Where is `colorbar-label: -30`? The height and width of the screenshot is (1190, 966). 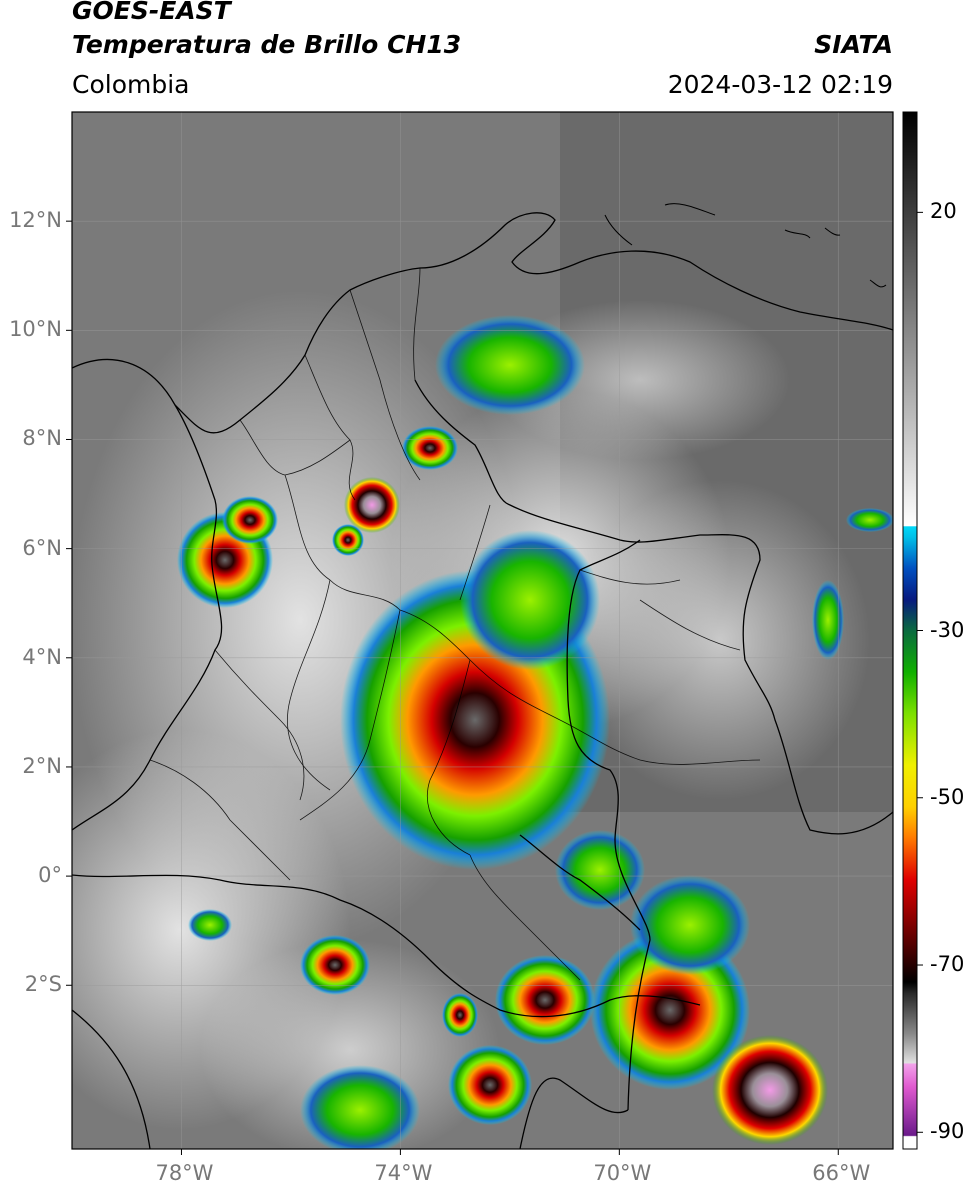 colorbar-label: -30 is located at coordinates (947, 629).